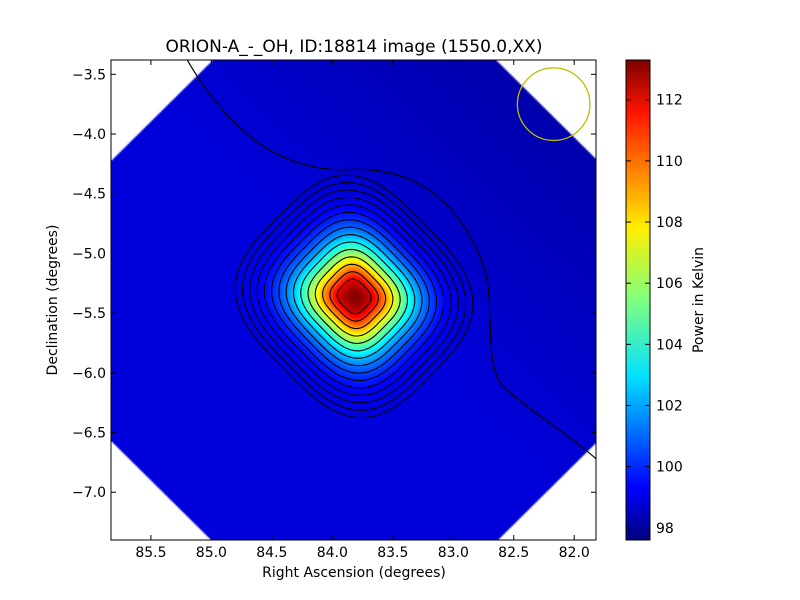  I want to click on x-tick-label: 84.5, so click(271, 553).